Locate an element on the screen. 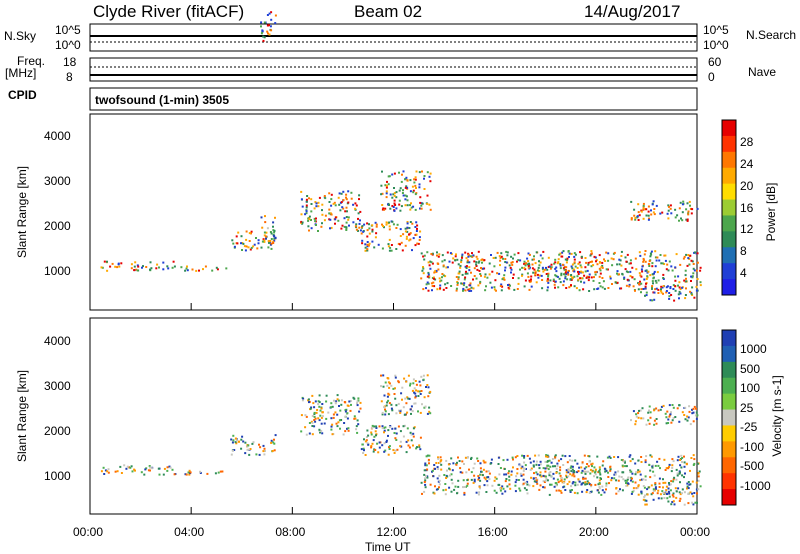 This screenshot has height=554, width=800. power-colorbar-tick: 24 is located at coordinates (747, 163).